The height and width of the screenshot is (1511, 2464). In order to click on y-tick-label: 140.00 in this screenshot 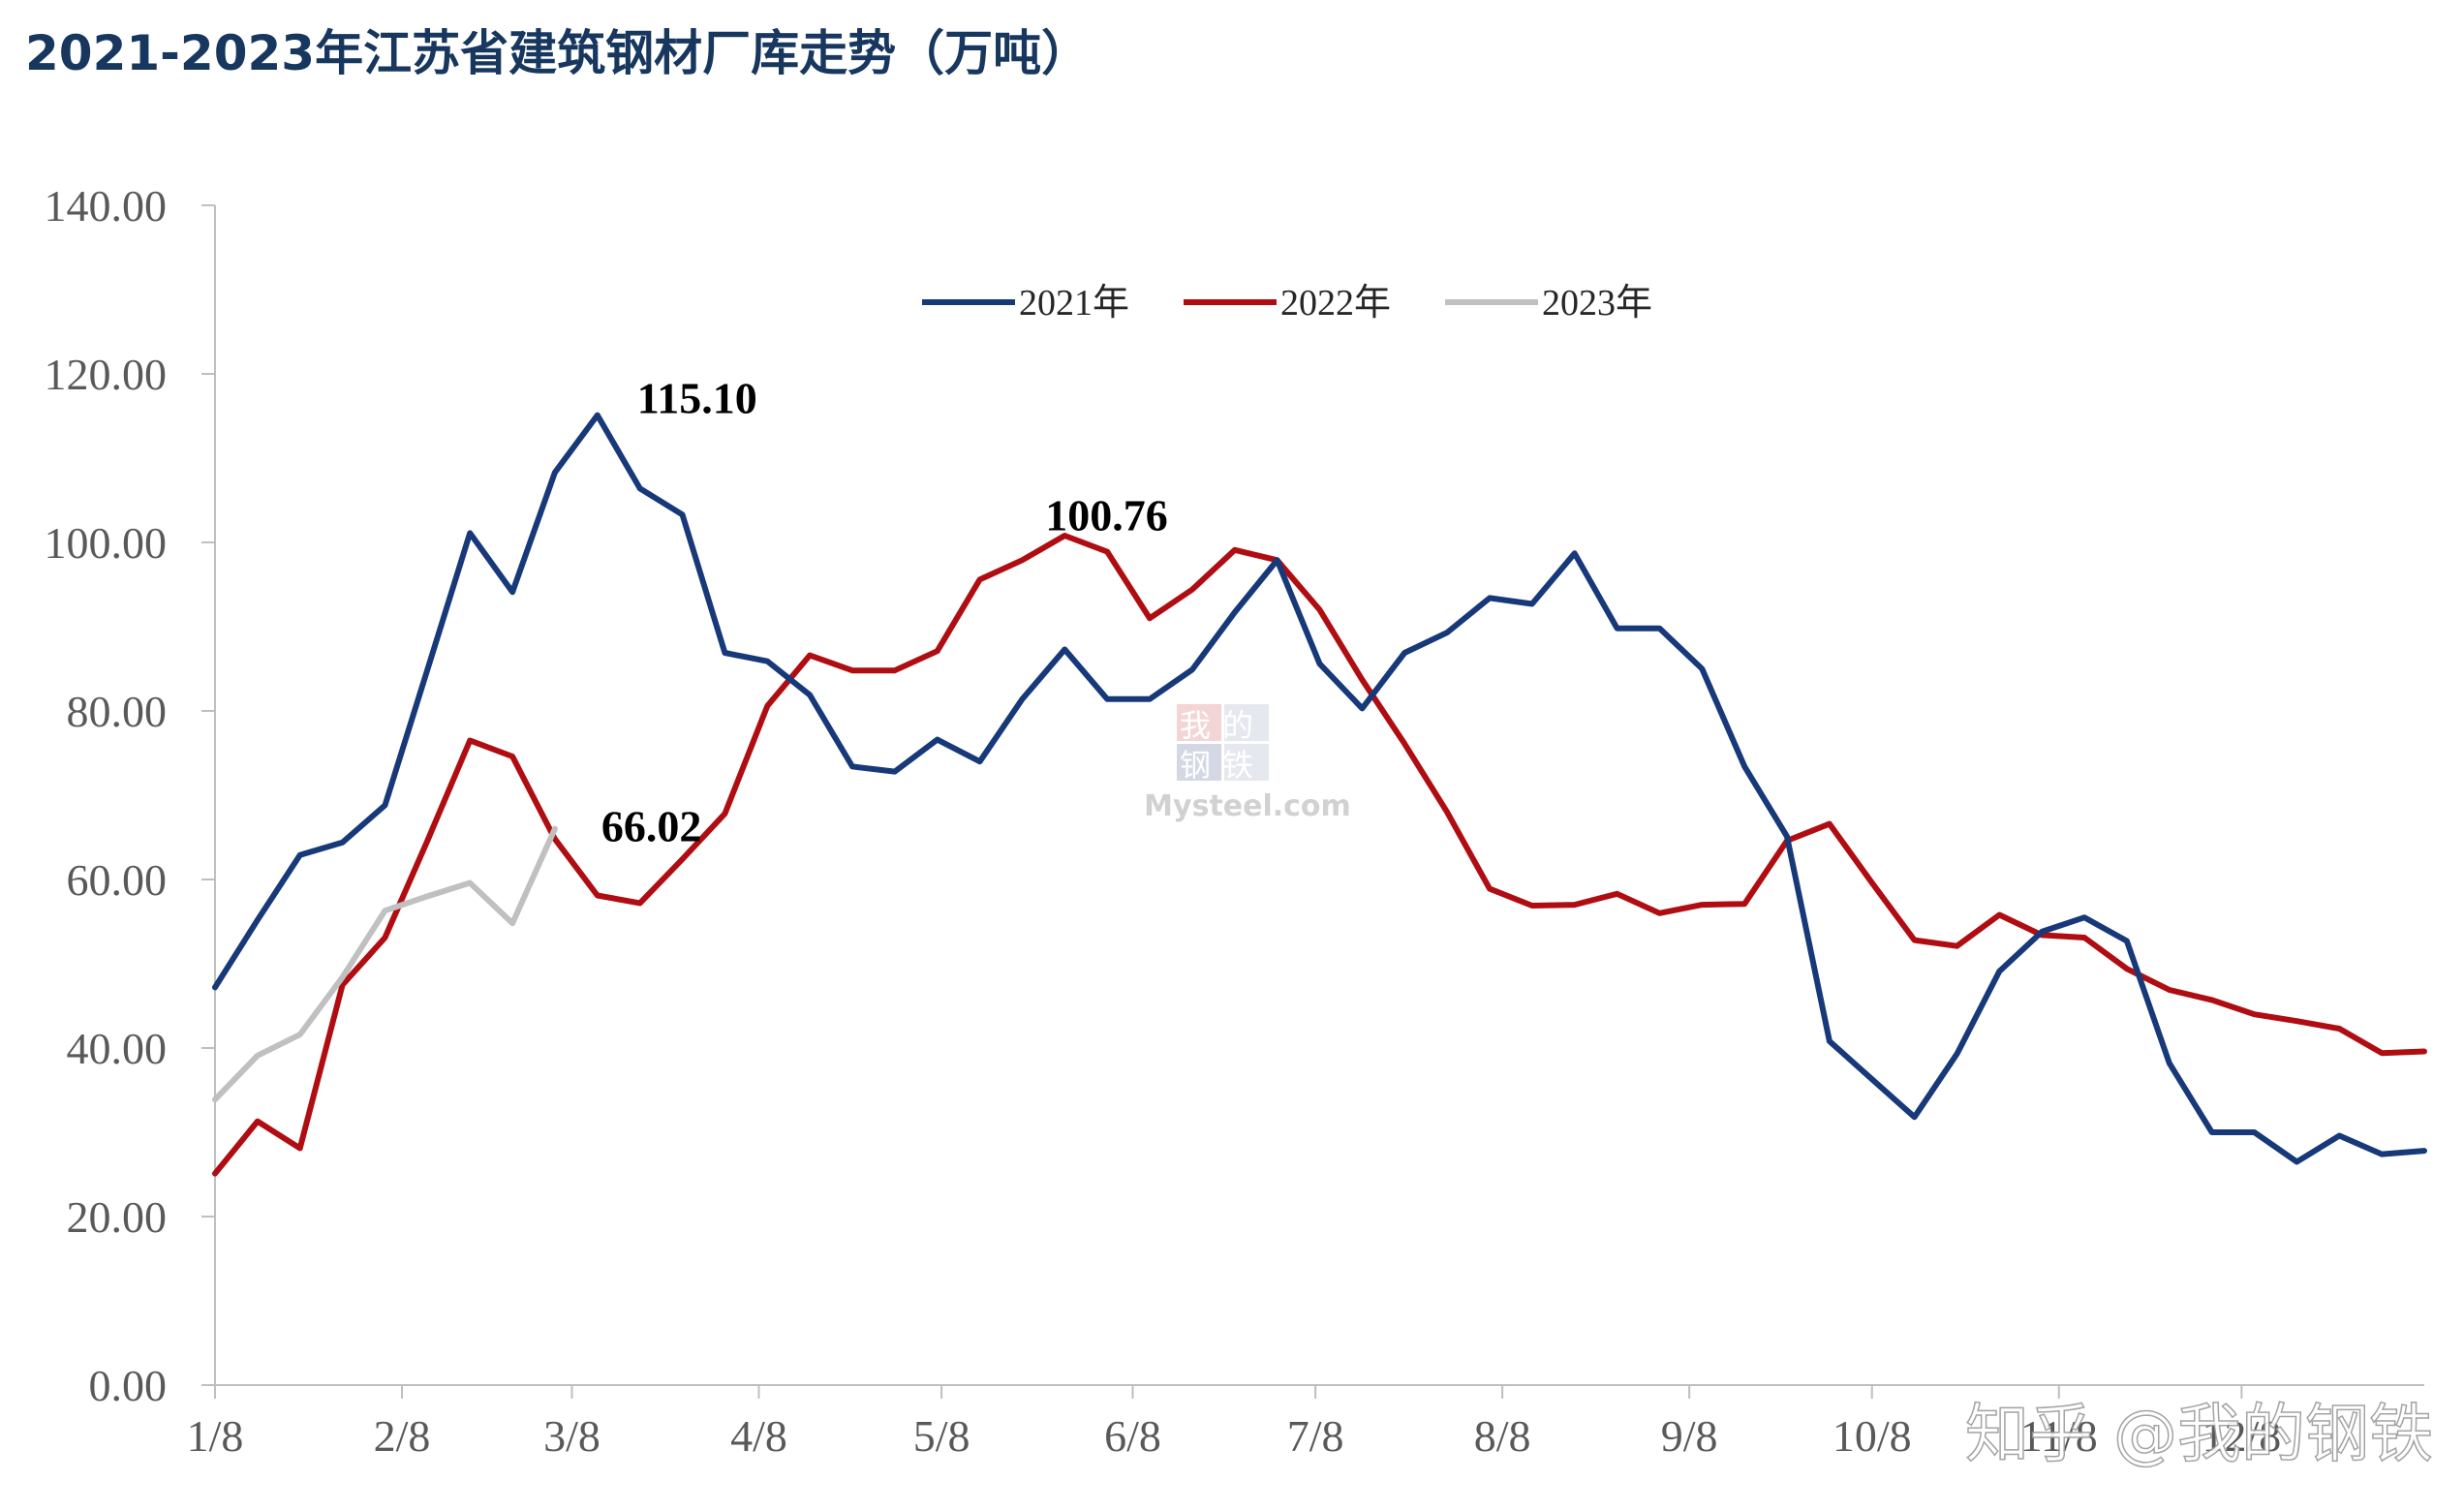, I will do `click(106, 206)`.